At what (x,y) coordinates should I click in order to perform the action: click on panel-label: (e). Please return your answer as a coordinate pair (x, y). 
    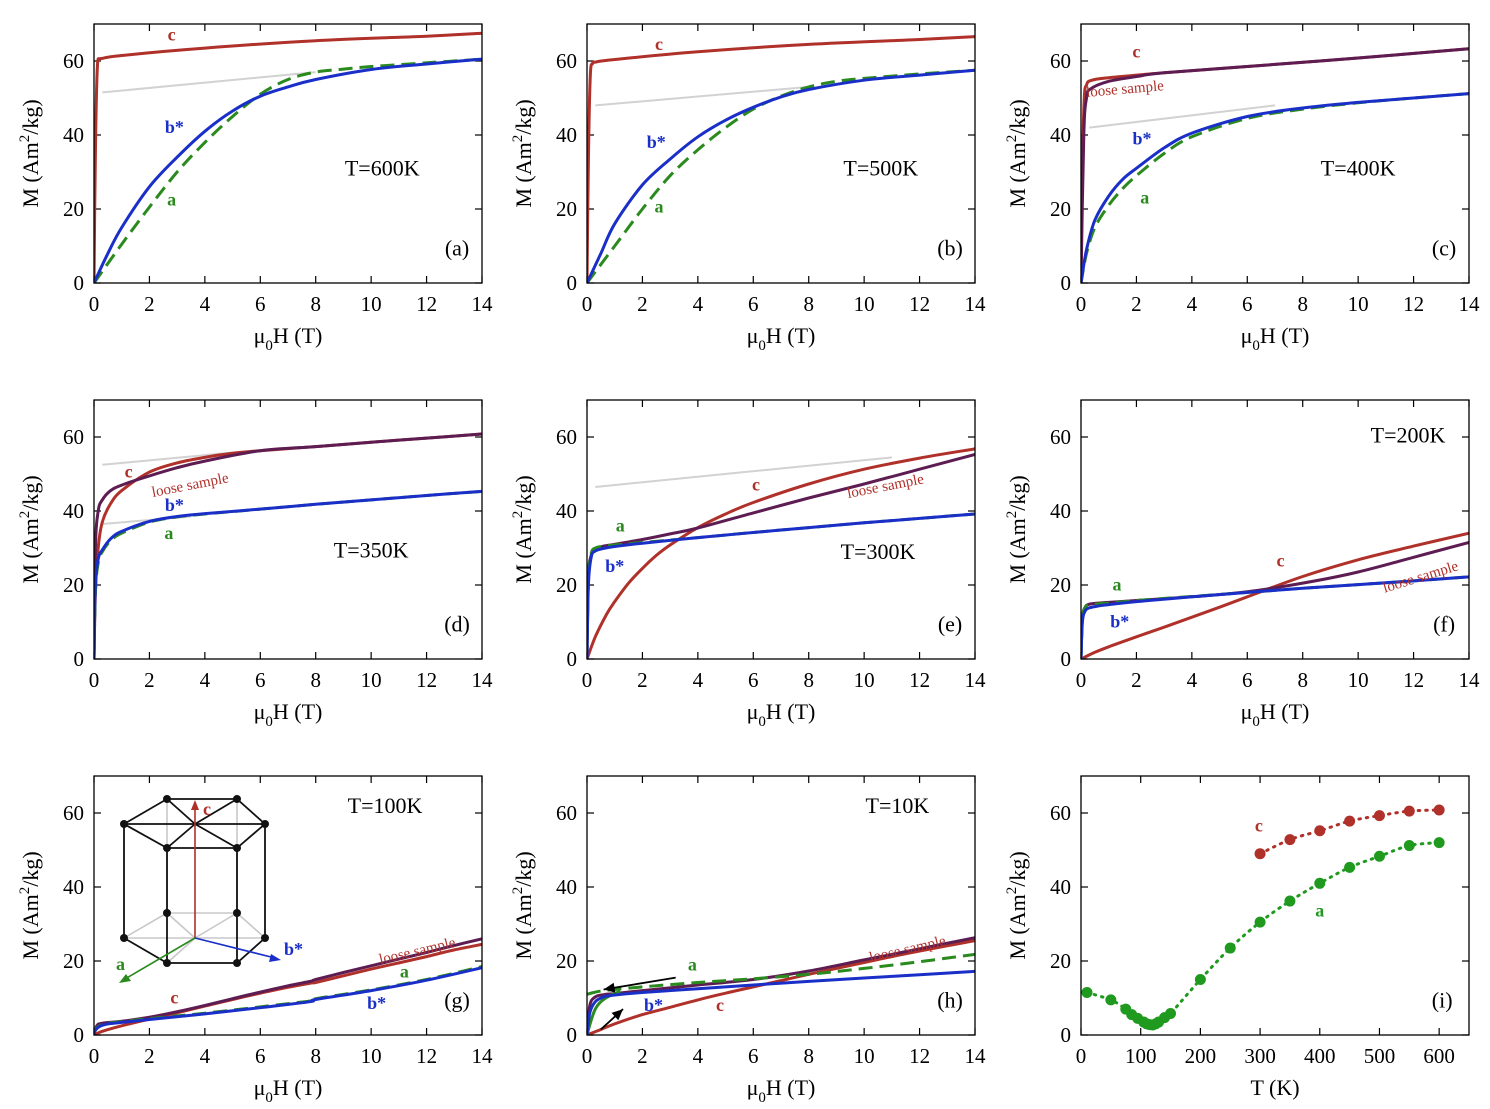
    Looking at the image, I should click on (950, 623).